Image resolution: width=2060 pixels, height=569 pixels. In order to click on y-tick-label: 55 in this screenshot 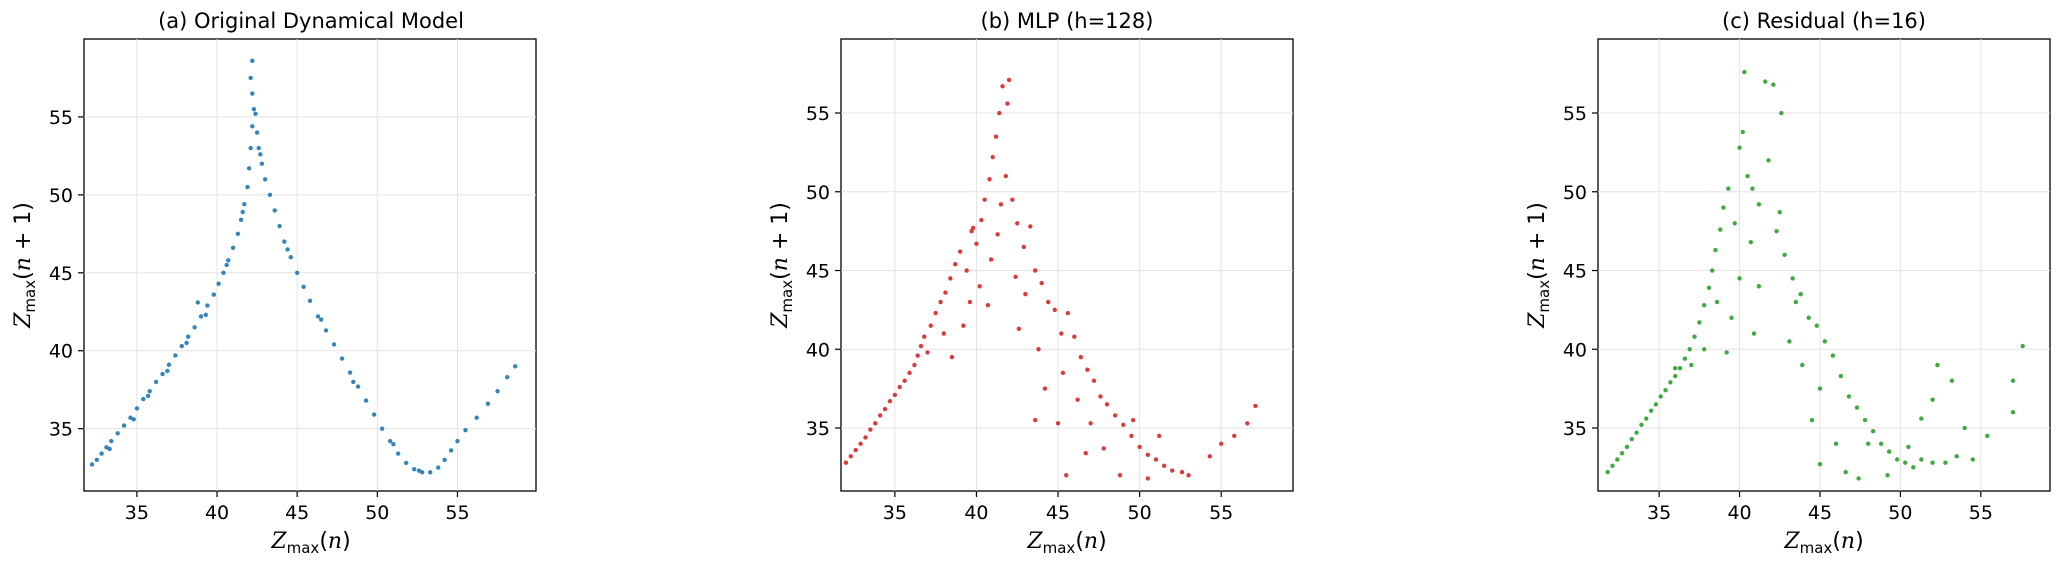, I will do `click(61, 118)`.